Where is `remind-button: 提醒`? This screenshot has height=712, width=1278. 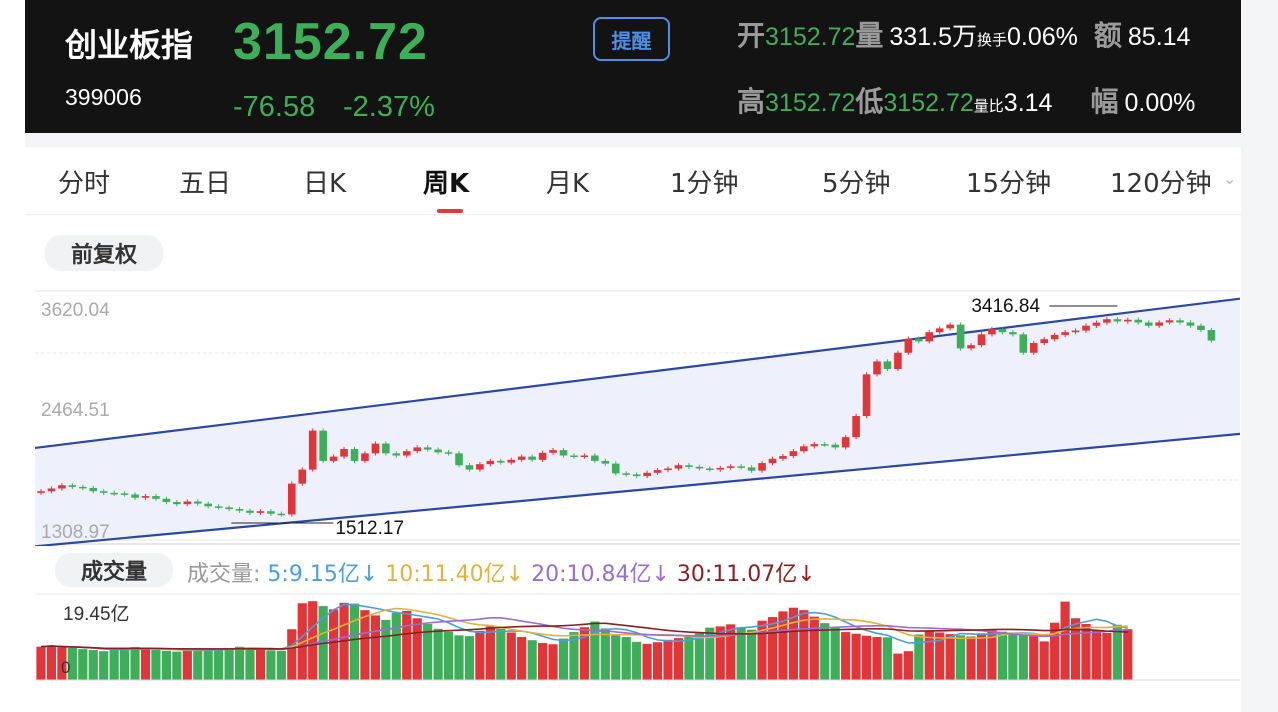 remind-button: 提醒 is located at coordinates (631, 39).